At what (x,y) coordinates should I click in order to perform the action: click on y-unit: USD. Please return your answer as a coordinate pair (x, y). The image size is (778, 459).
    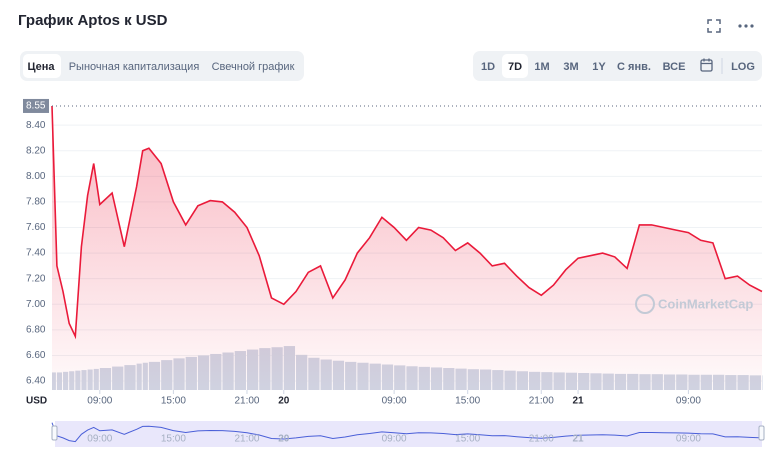
    Looking at the image, I should click on (36, 401).